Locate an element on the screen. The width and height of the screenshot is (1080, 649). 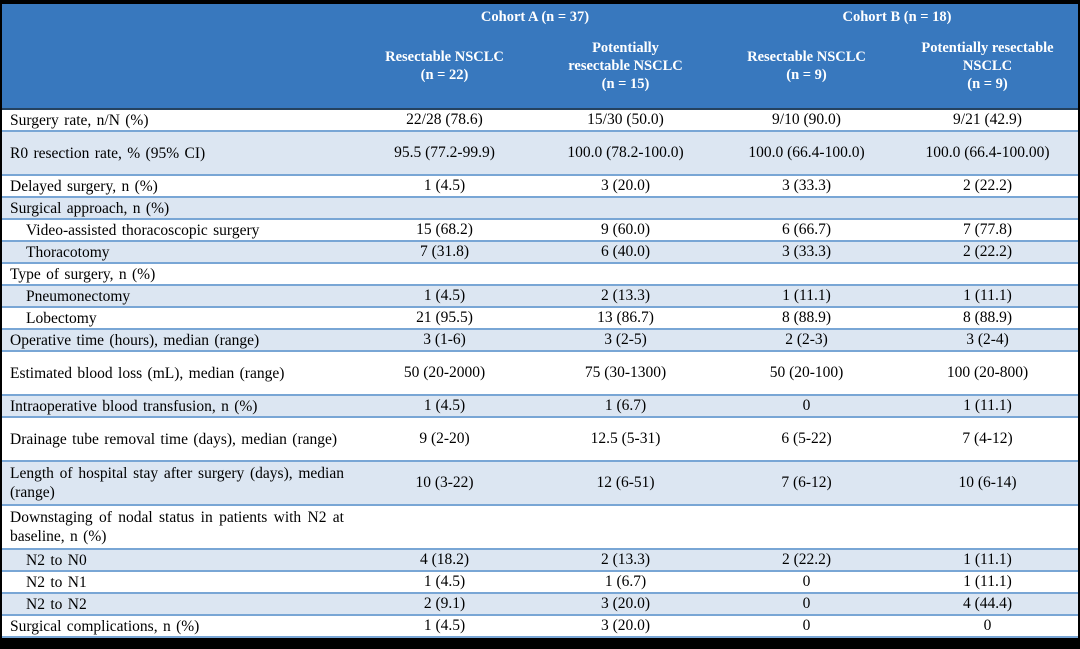
column-header: Resectable NSCLC (n = 9) is located at coordinates (806, 66).